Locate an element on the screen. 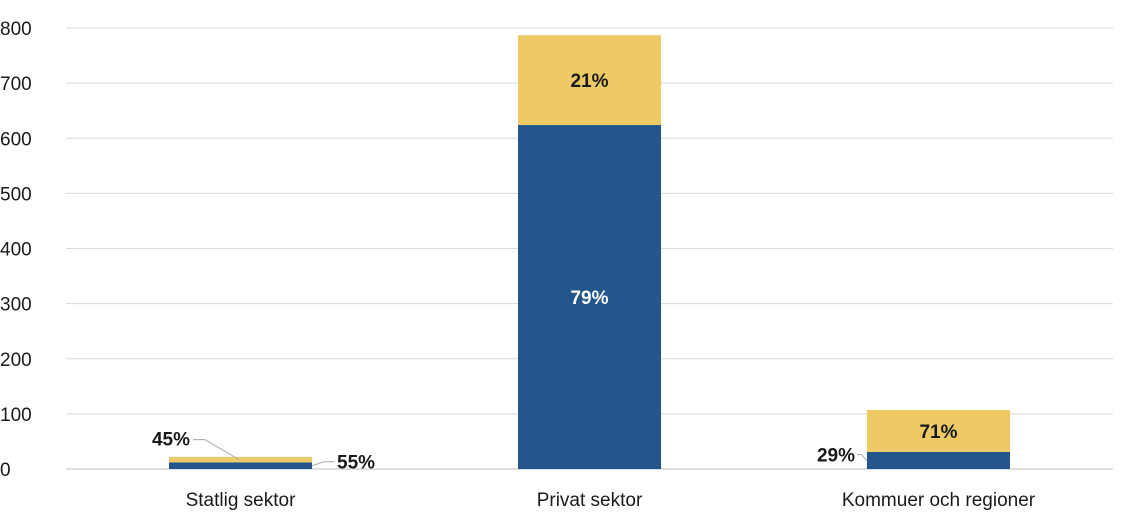 This screenshot has width=1129, height=516. data-label: 71% is located at coordinates (938, 432).